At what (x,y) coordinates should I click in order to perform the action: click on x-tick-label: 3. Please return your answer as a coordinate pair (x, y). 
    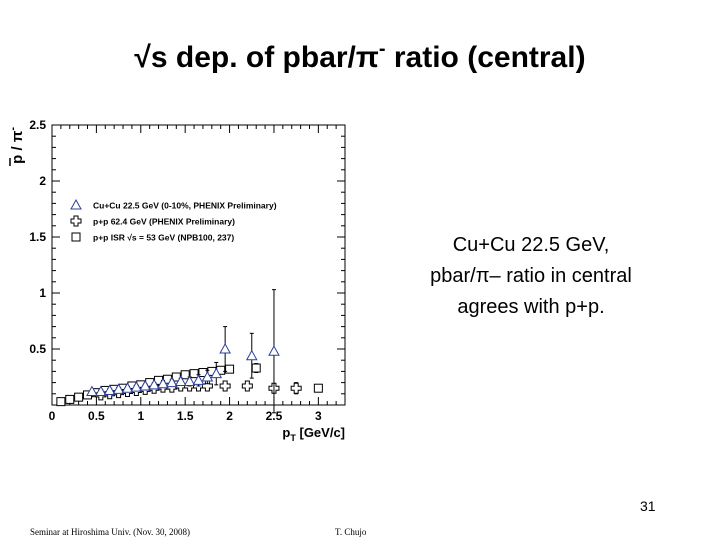
    Looking at the image, I should click on (318, 416).